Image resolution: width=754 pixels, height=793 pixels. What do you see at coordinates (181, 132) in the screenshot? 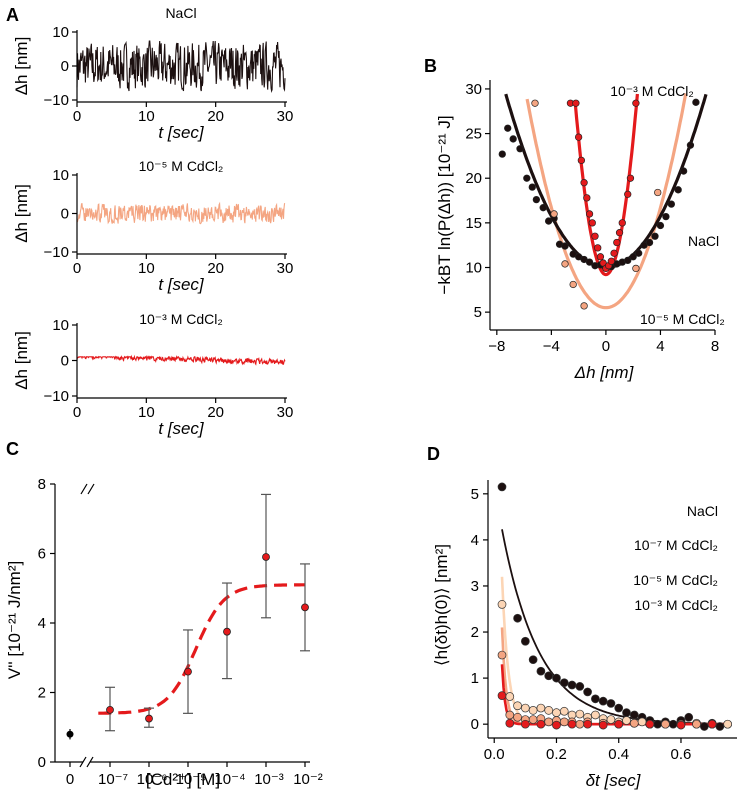
I see `trace-0-xlabel: t [sec]` at bounding box center [181, 132].